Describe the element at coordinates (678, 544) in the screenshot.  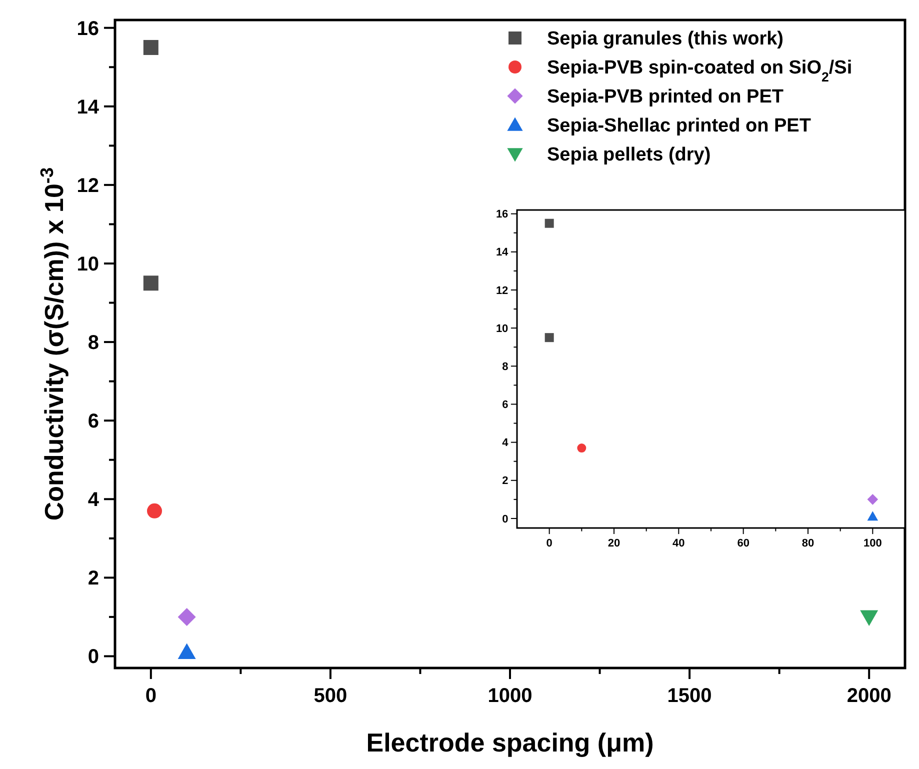
I see `x-tick-label: 40` at that location.